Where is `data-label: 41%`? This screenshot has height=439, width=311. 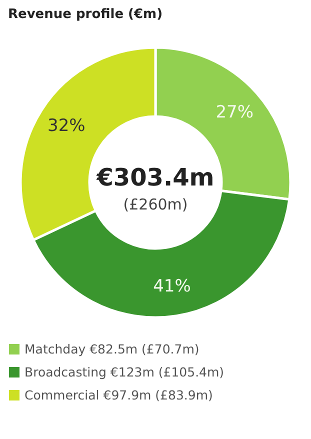
data-label: 41% is located at coordinates (172, 286).